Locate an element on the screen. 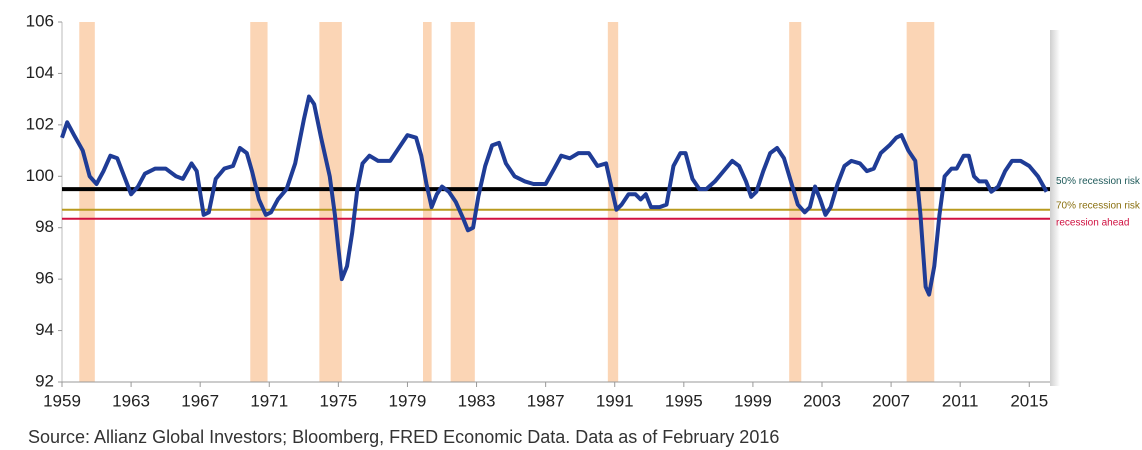 This screenshot has height=450, width=1142. reference-label: 50% recession risk is located at coordinates (1098, 181).